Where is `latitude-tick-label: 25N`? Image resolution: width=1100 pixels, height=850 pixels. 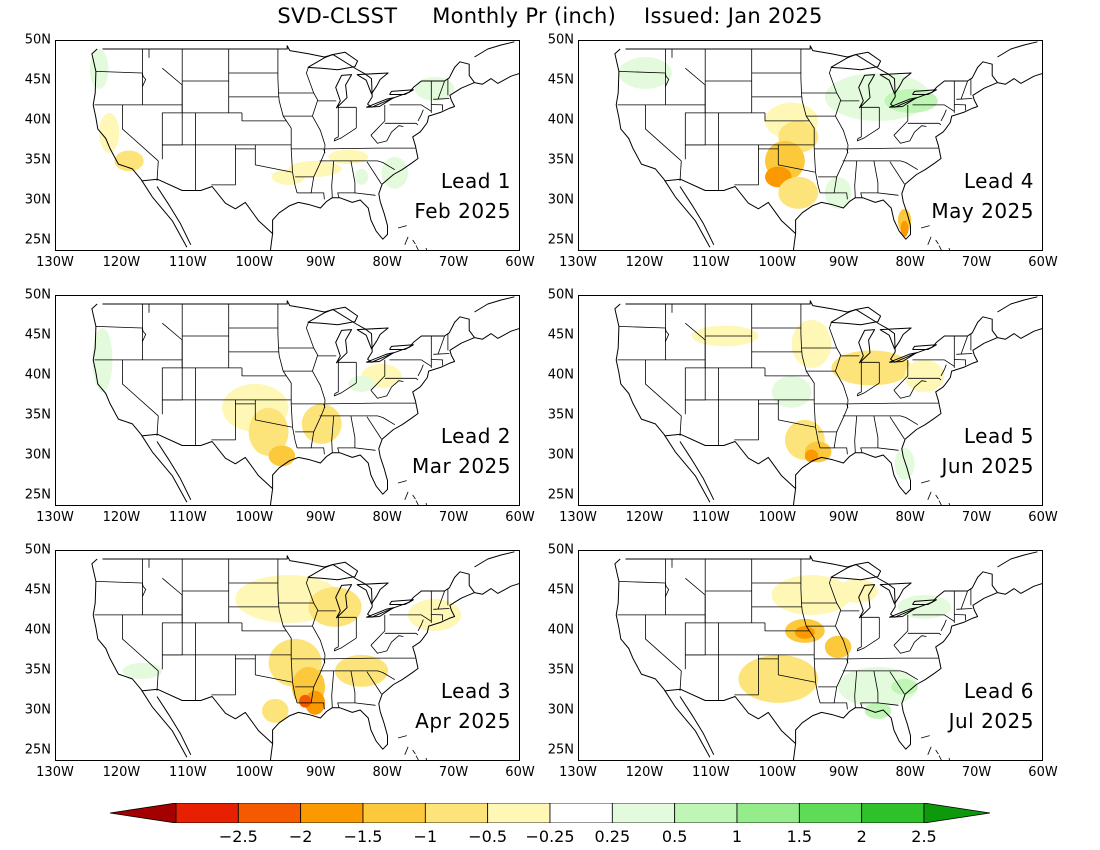
latitude-tick-label: 25N is located at coordinates (37, 240).